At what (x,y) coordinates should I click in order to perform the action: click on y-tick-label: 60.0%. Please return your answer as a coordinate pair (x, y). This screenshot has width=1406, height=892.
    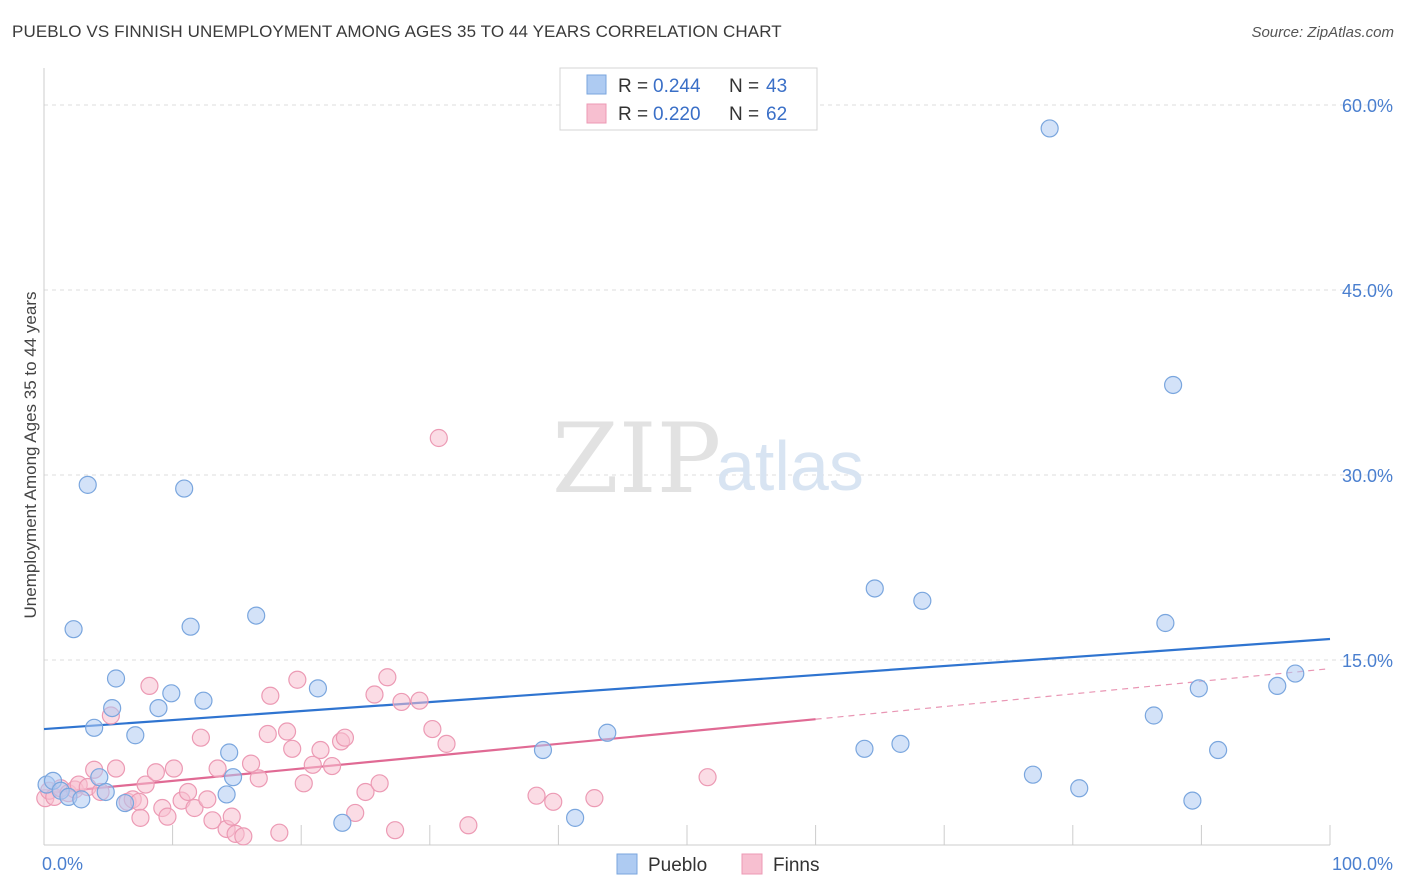
    Looking at the image, I should click on (1367, 106).